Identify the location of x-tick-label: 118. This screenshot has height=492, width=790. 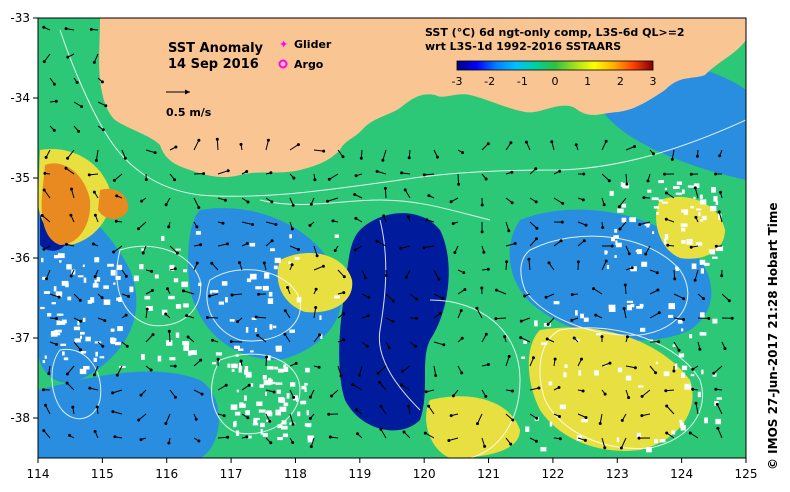
(295, 474).